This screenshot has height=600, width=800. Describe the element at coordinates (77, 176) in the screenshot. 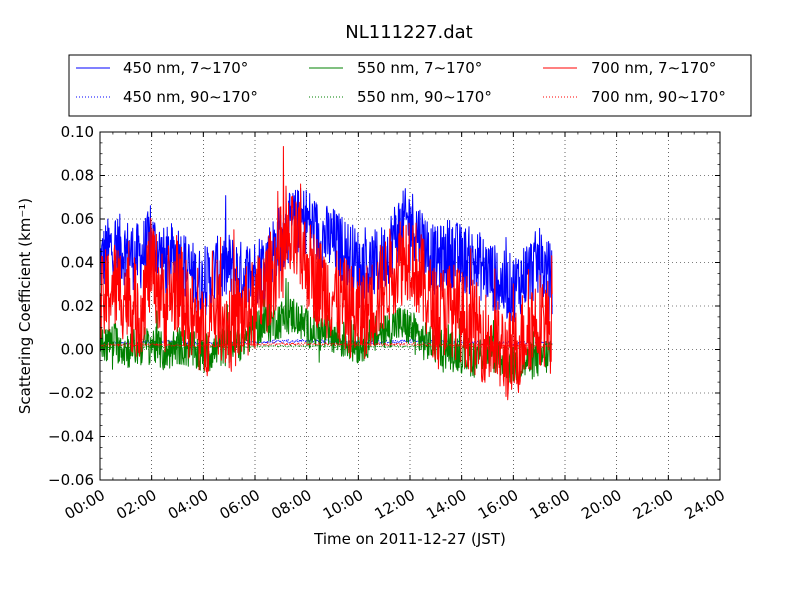

I see `y-tick-label: 0.08` at that location.